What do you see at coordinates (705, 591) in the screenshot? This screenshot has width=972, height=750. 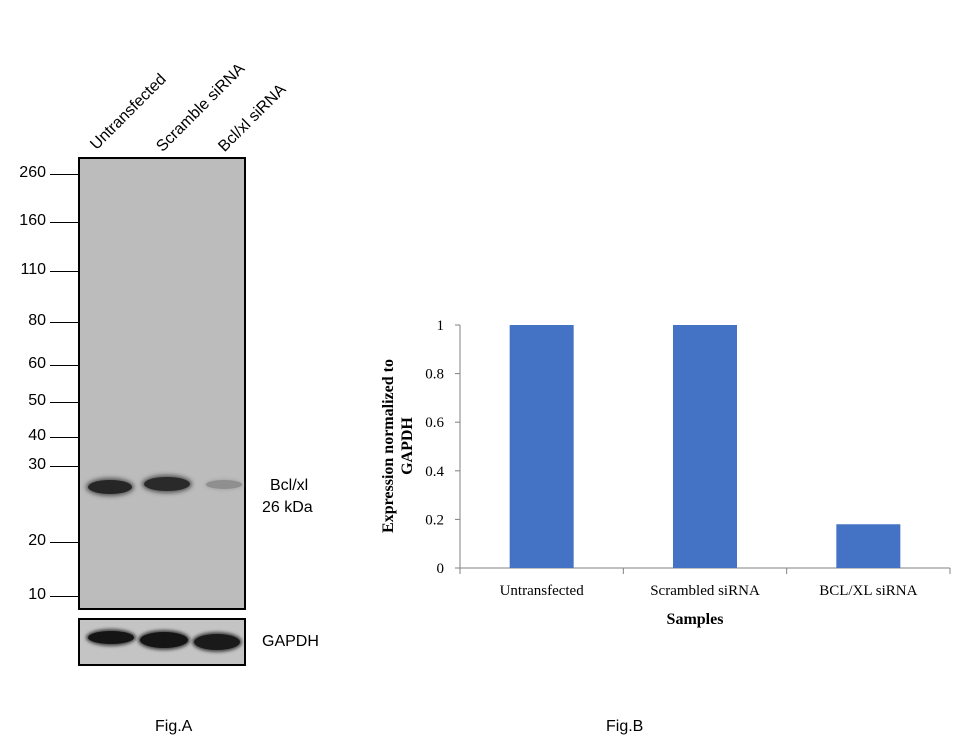 I see `x-tick-label: Scrambled siRNA` at bounding box center [705, 591].